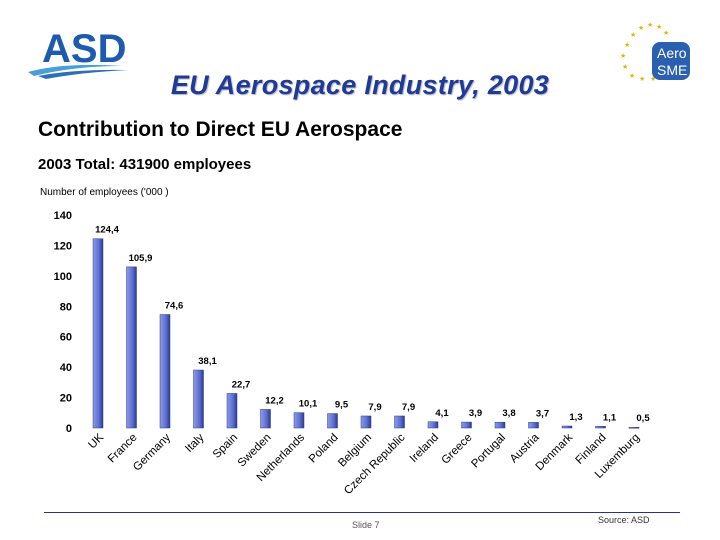  What do you see at coordinates (152, 452) in the screenshot?
I see `category-label: Germany` at bounding box center [152, 452].